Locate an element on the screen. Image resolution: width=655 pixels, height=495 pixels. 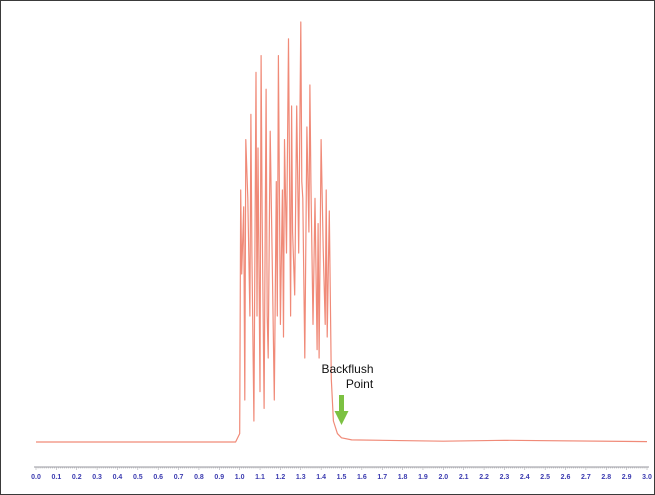
x-tick-label: 0.4 is located at coordinates (118, 477).